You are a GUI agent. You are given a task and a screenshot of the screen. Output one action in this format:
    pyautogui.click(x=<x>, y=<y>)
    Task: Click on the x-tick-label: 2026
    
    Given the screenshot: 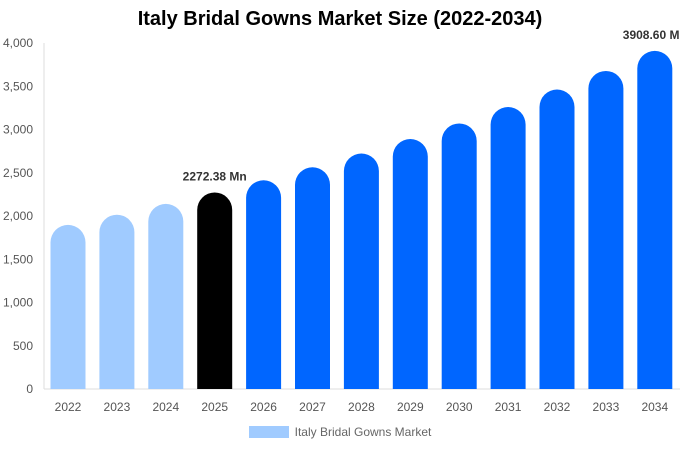 What is the action you would take?
    pyautogui.click(x=263, y=407)
    